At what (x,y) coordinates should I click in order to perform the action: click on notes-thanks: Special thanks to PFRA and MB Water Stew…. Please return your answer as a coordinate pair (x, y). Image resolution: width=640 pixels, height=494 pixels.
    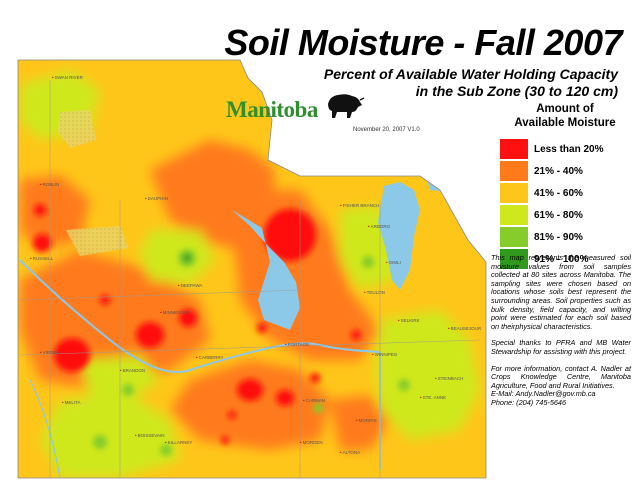
    Looking at the image, I should click on (561, 347).